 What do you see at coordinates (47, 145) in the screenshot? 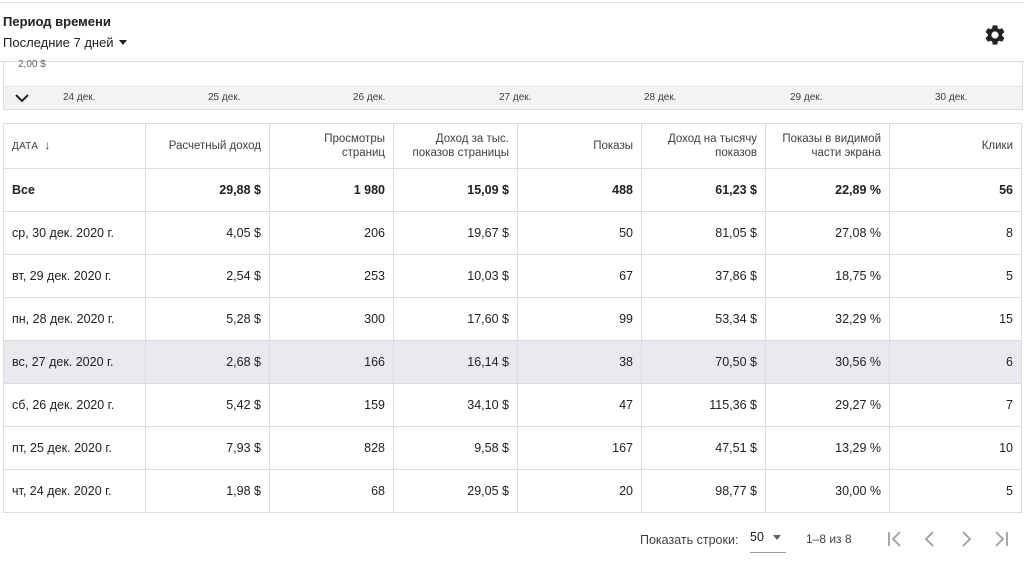
I see `sort-arrow-icon: ↓` at bounding box center [47, 145].